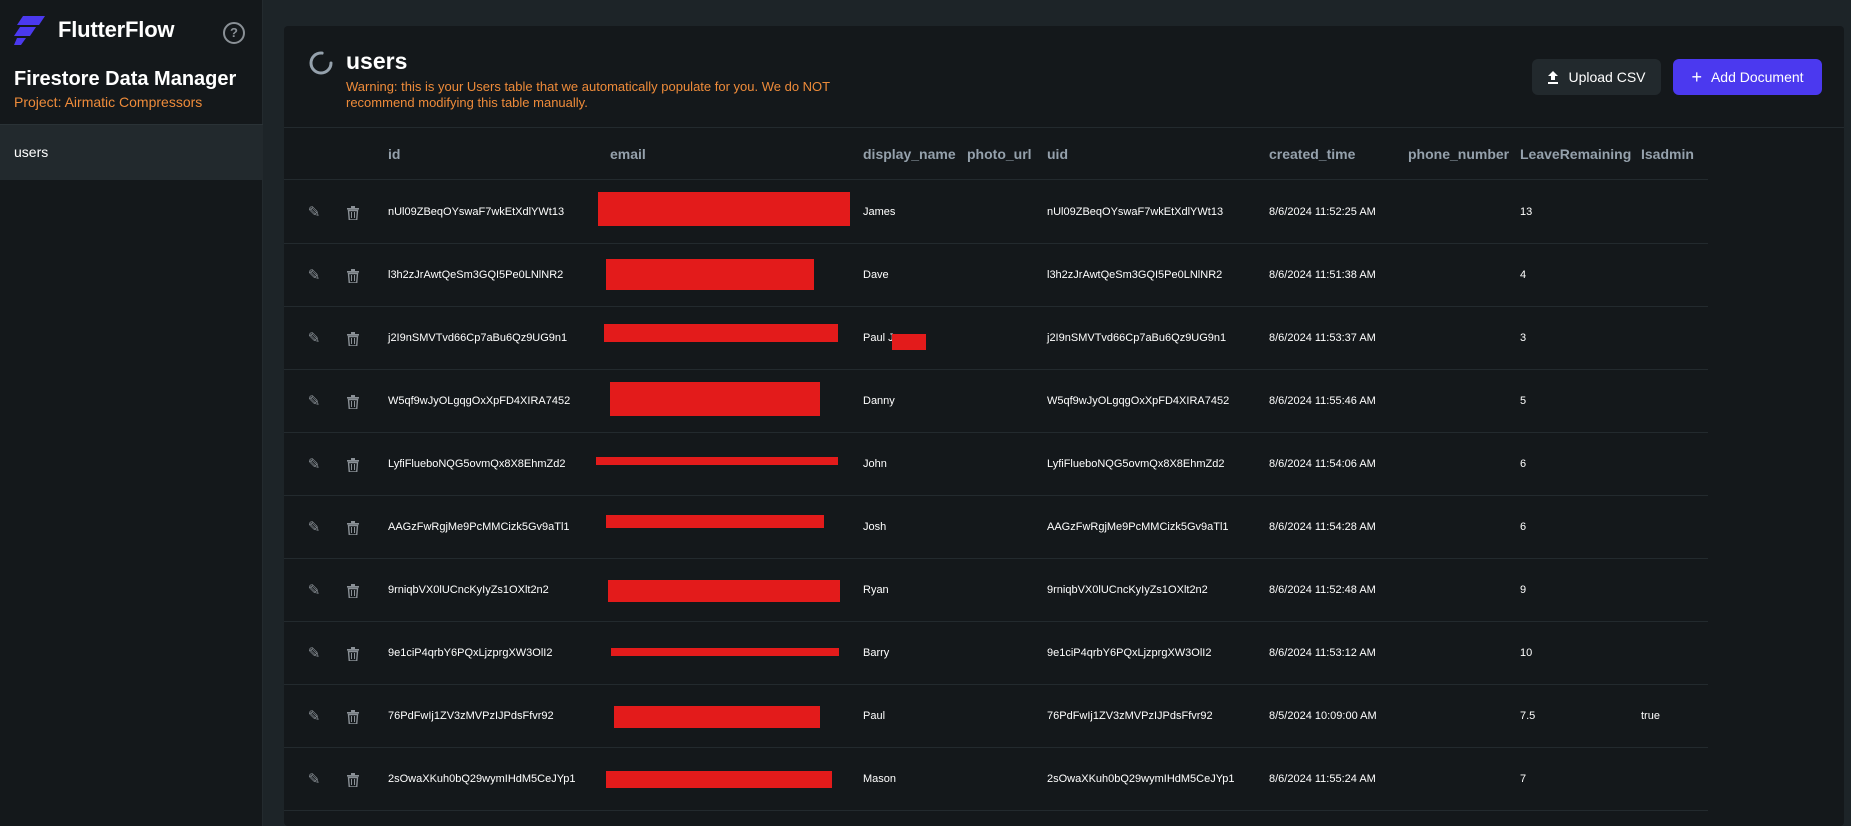 The image size is (1851, 826). What do you see at coordinates (108, 102) in the screenshot?
I see `project-label: Project: Airmatic Compressors` at bounding box center [108, 102].